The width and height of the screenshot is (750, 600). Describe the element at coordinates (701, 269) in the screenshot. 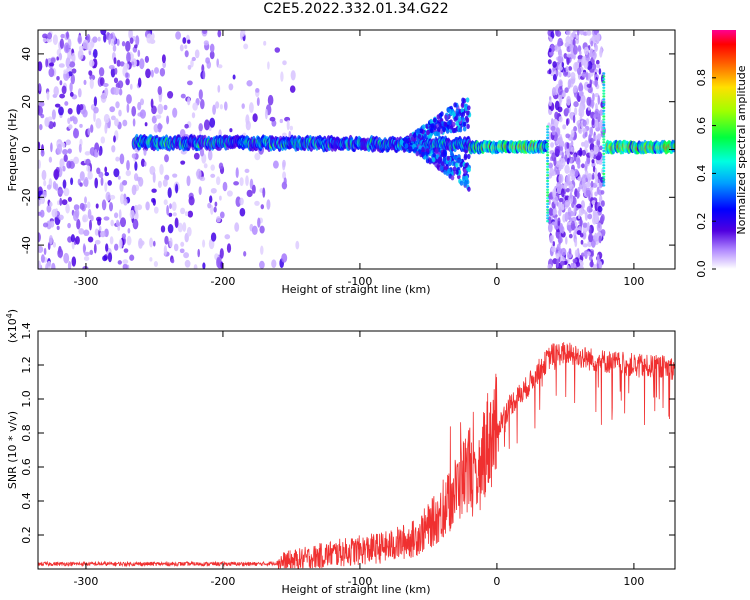

I see `colorbar-tick-label: 0.0` at that location.